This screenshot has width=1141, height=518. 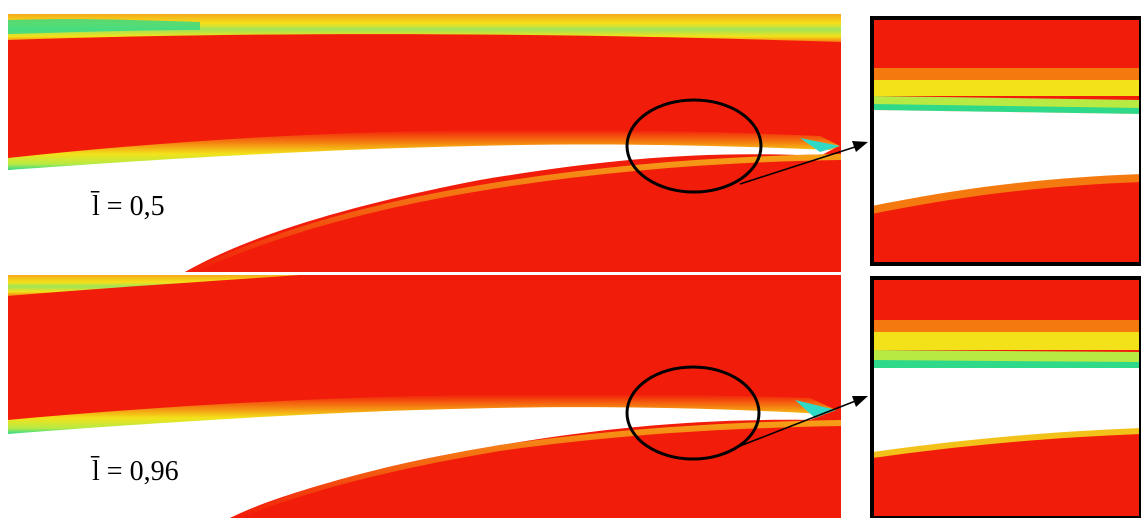 I want to click on panel-top-label-group: l̄ = 0,5, so click(x=127, y=206).